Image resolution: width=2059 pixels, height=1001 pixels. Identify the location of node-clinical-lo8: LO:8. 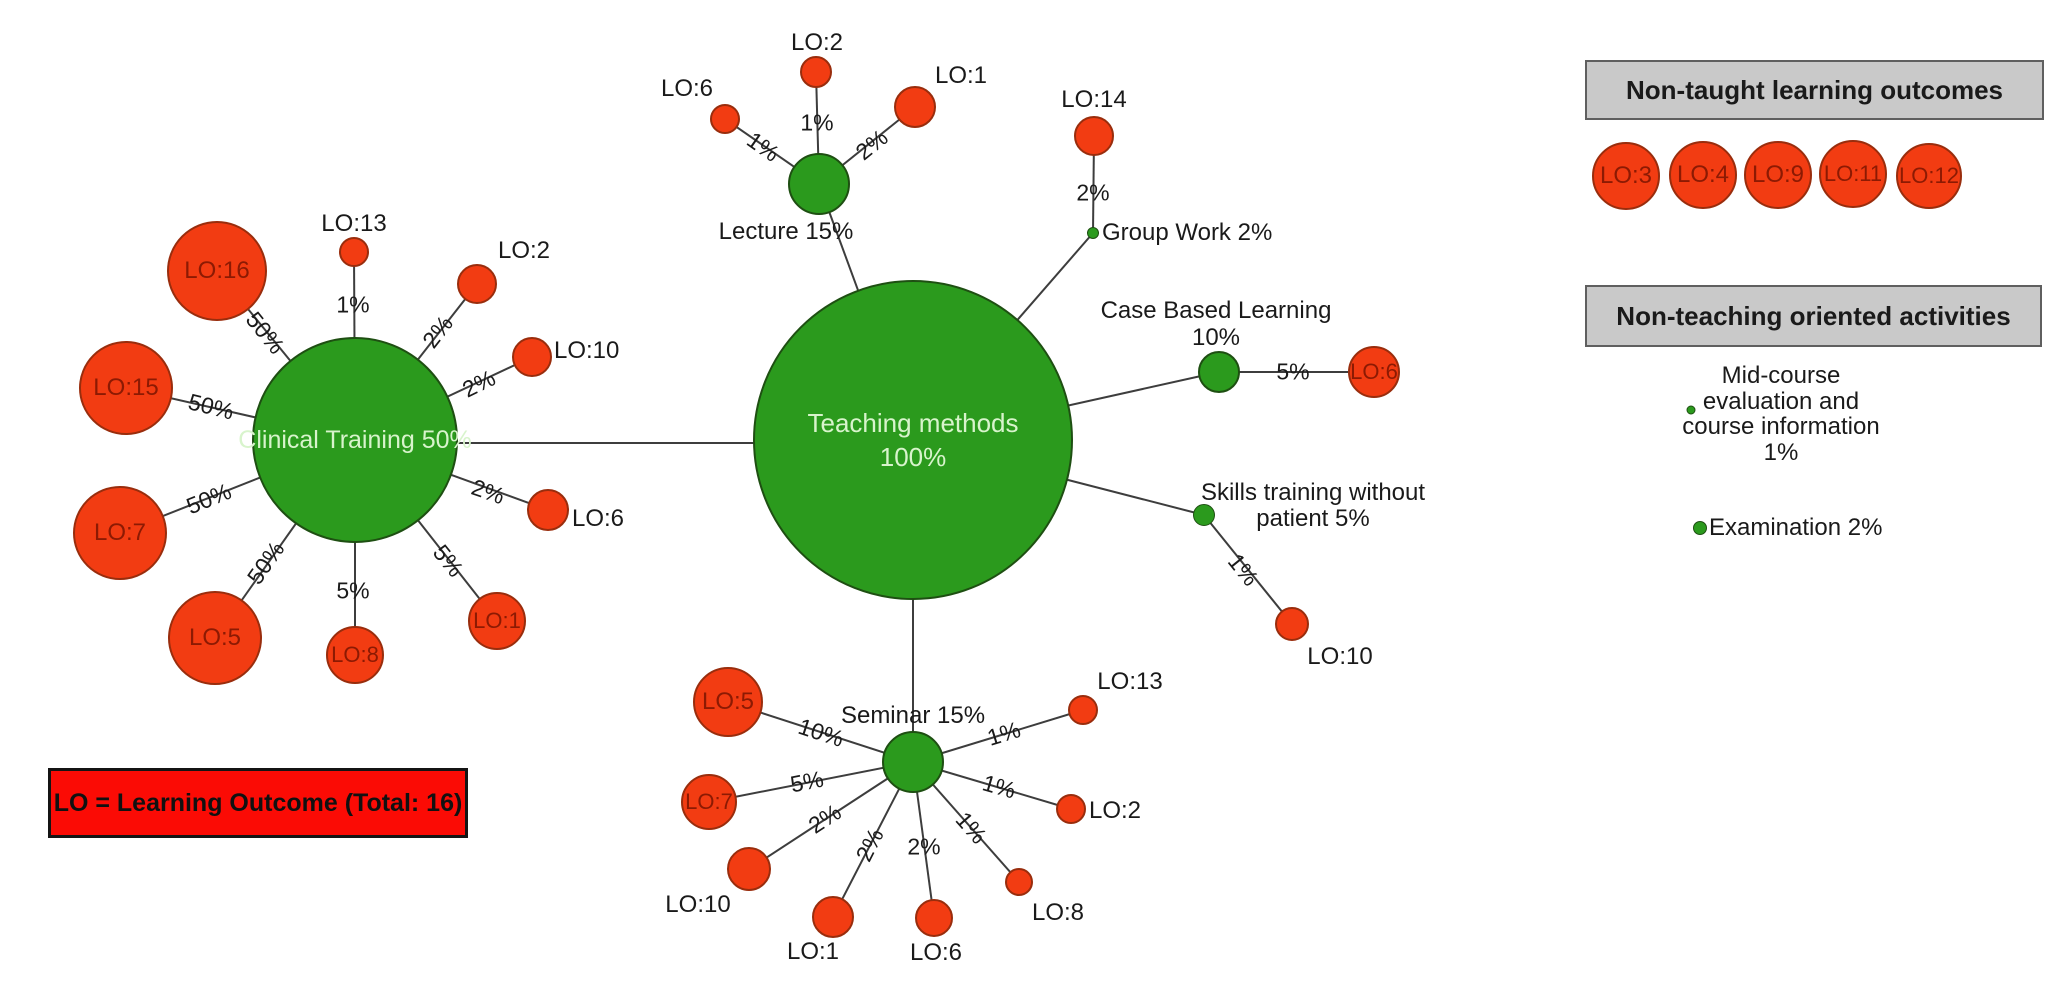
(355, 655).